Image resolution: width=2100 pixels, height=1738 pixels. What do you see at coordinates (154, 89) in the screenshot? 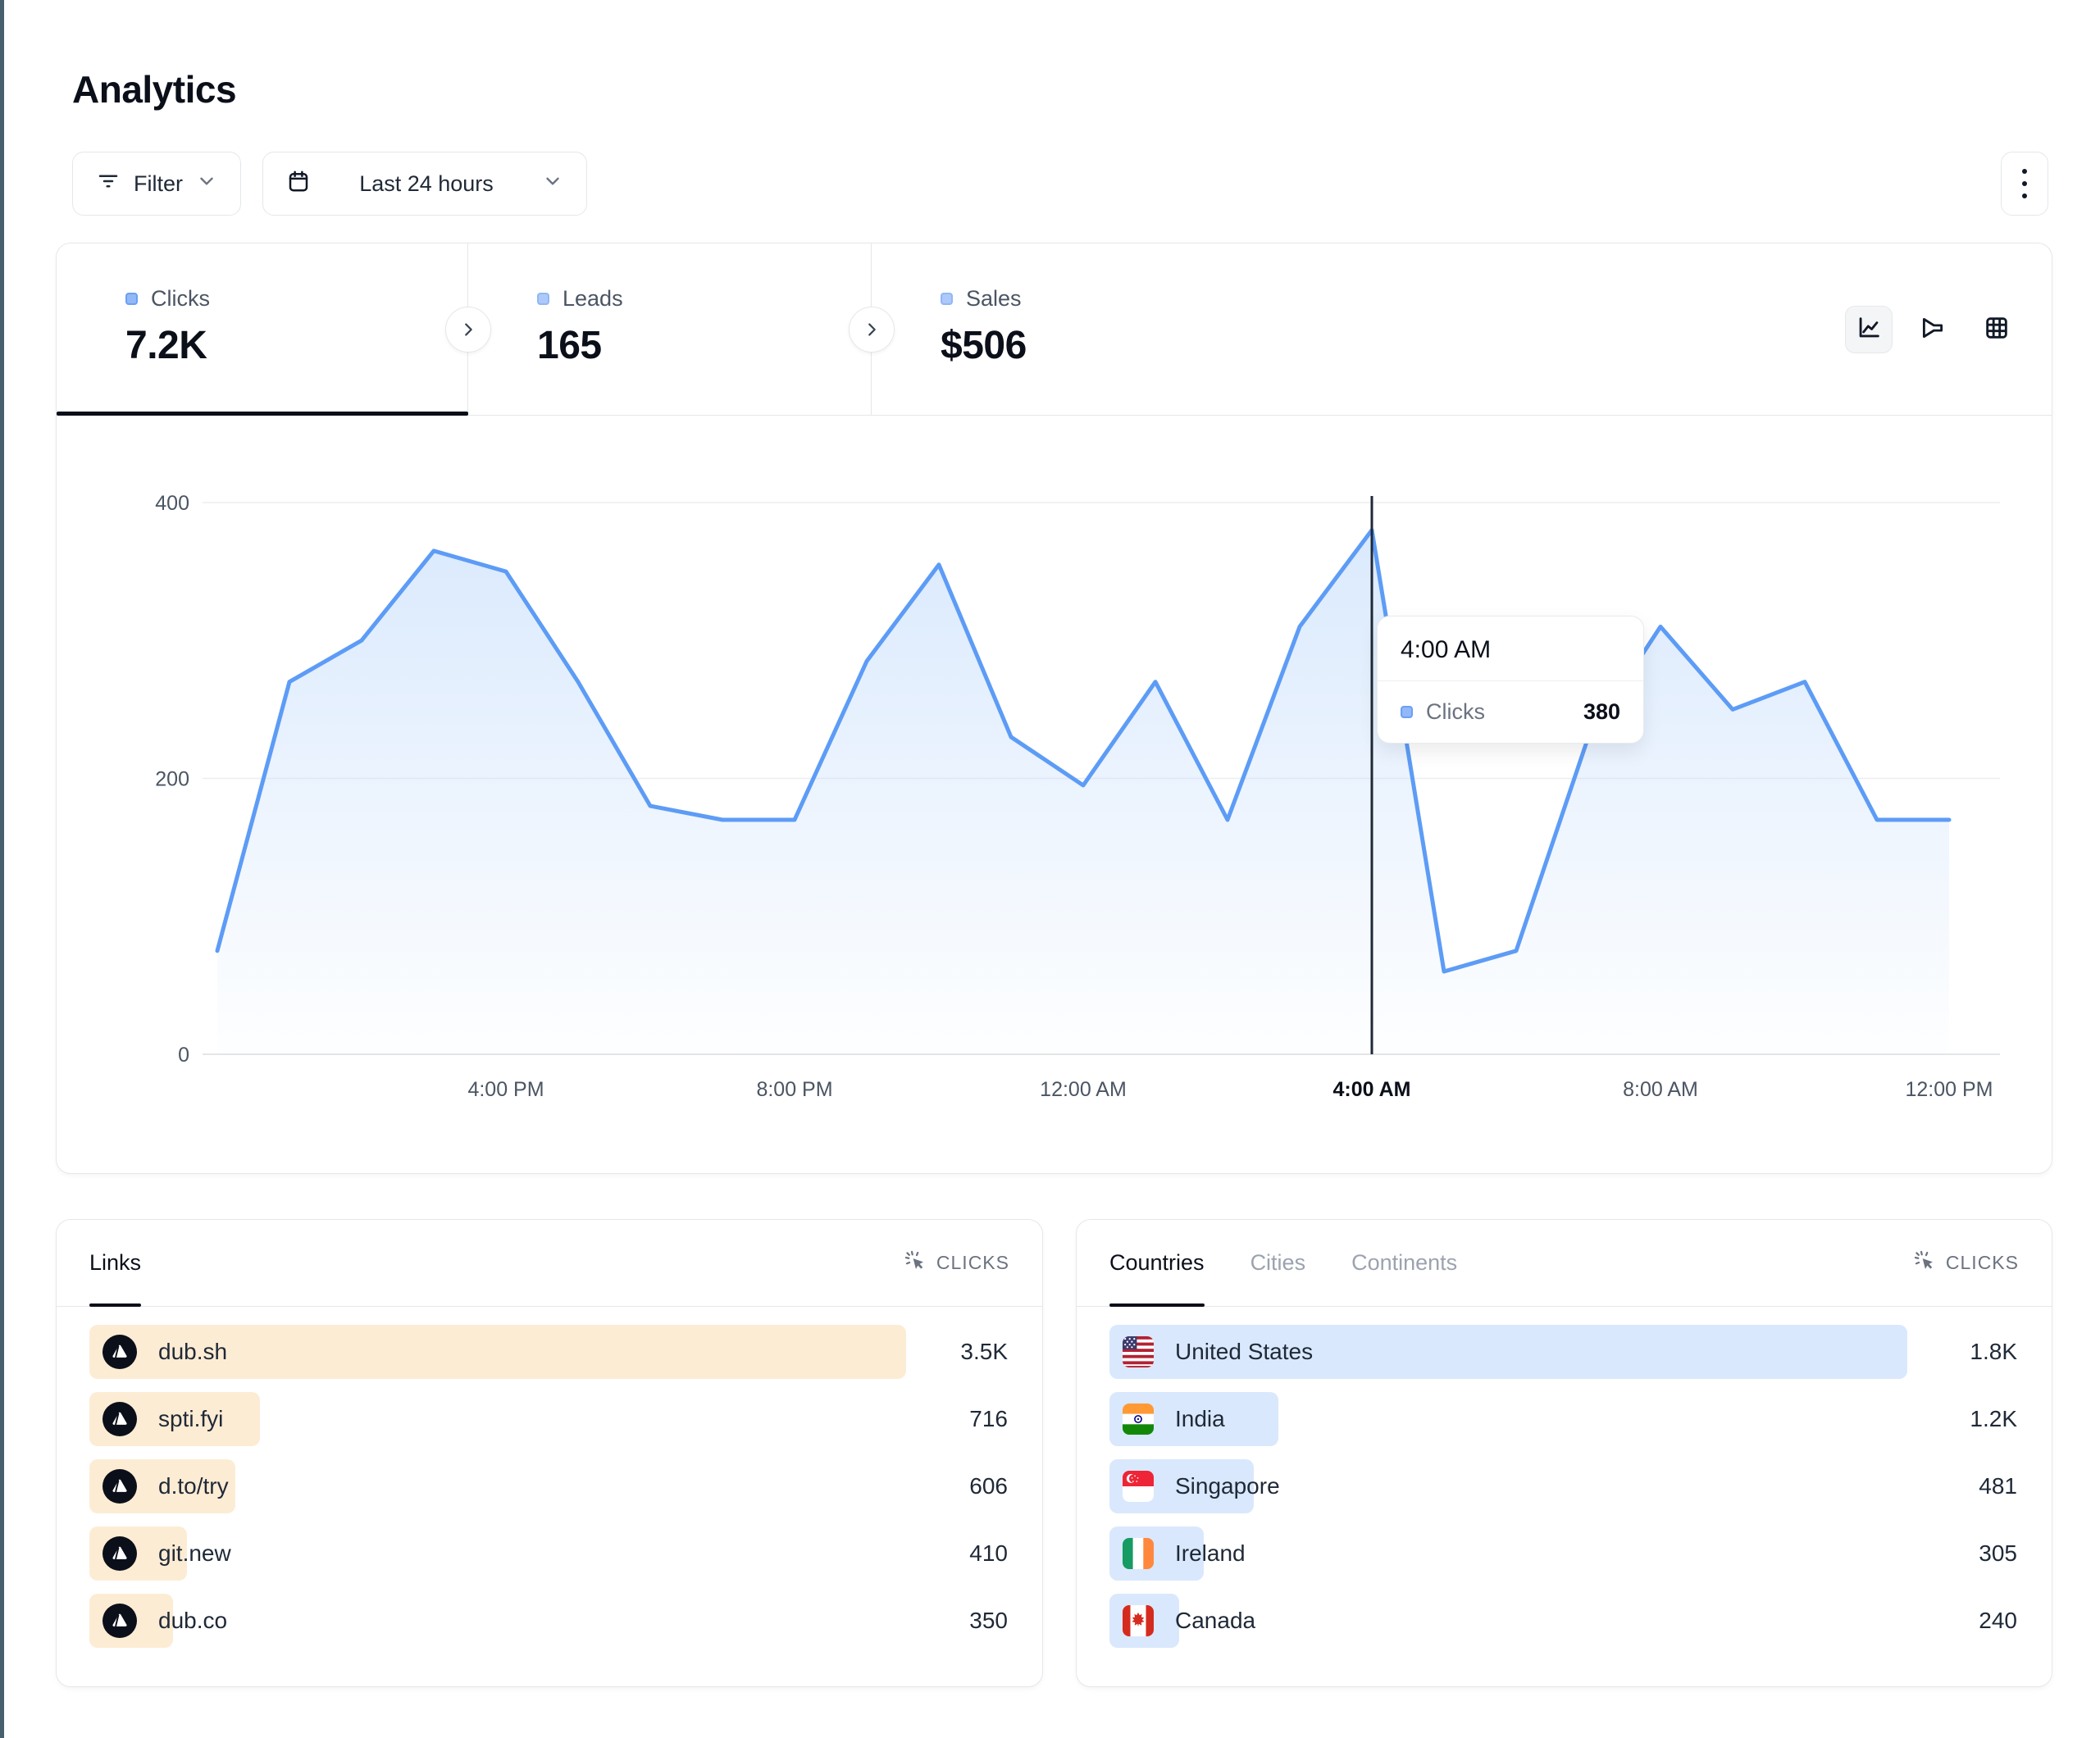
I see `page-title: Analytics` at bounding box center [154, 89].